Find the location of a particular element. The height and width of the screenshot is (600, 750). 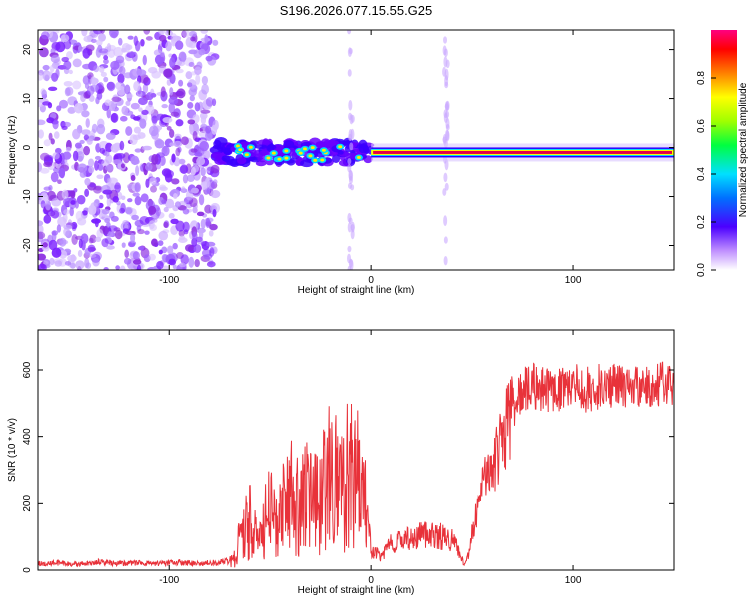

colorbar-gradient is located at coordinates (724, 150).